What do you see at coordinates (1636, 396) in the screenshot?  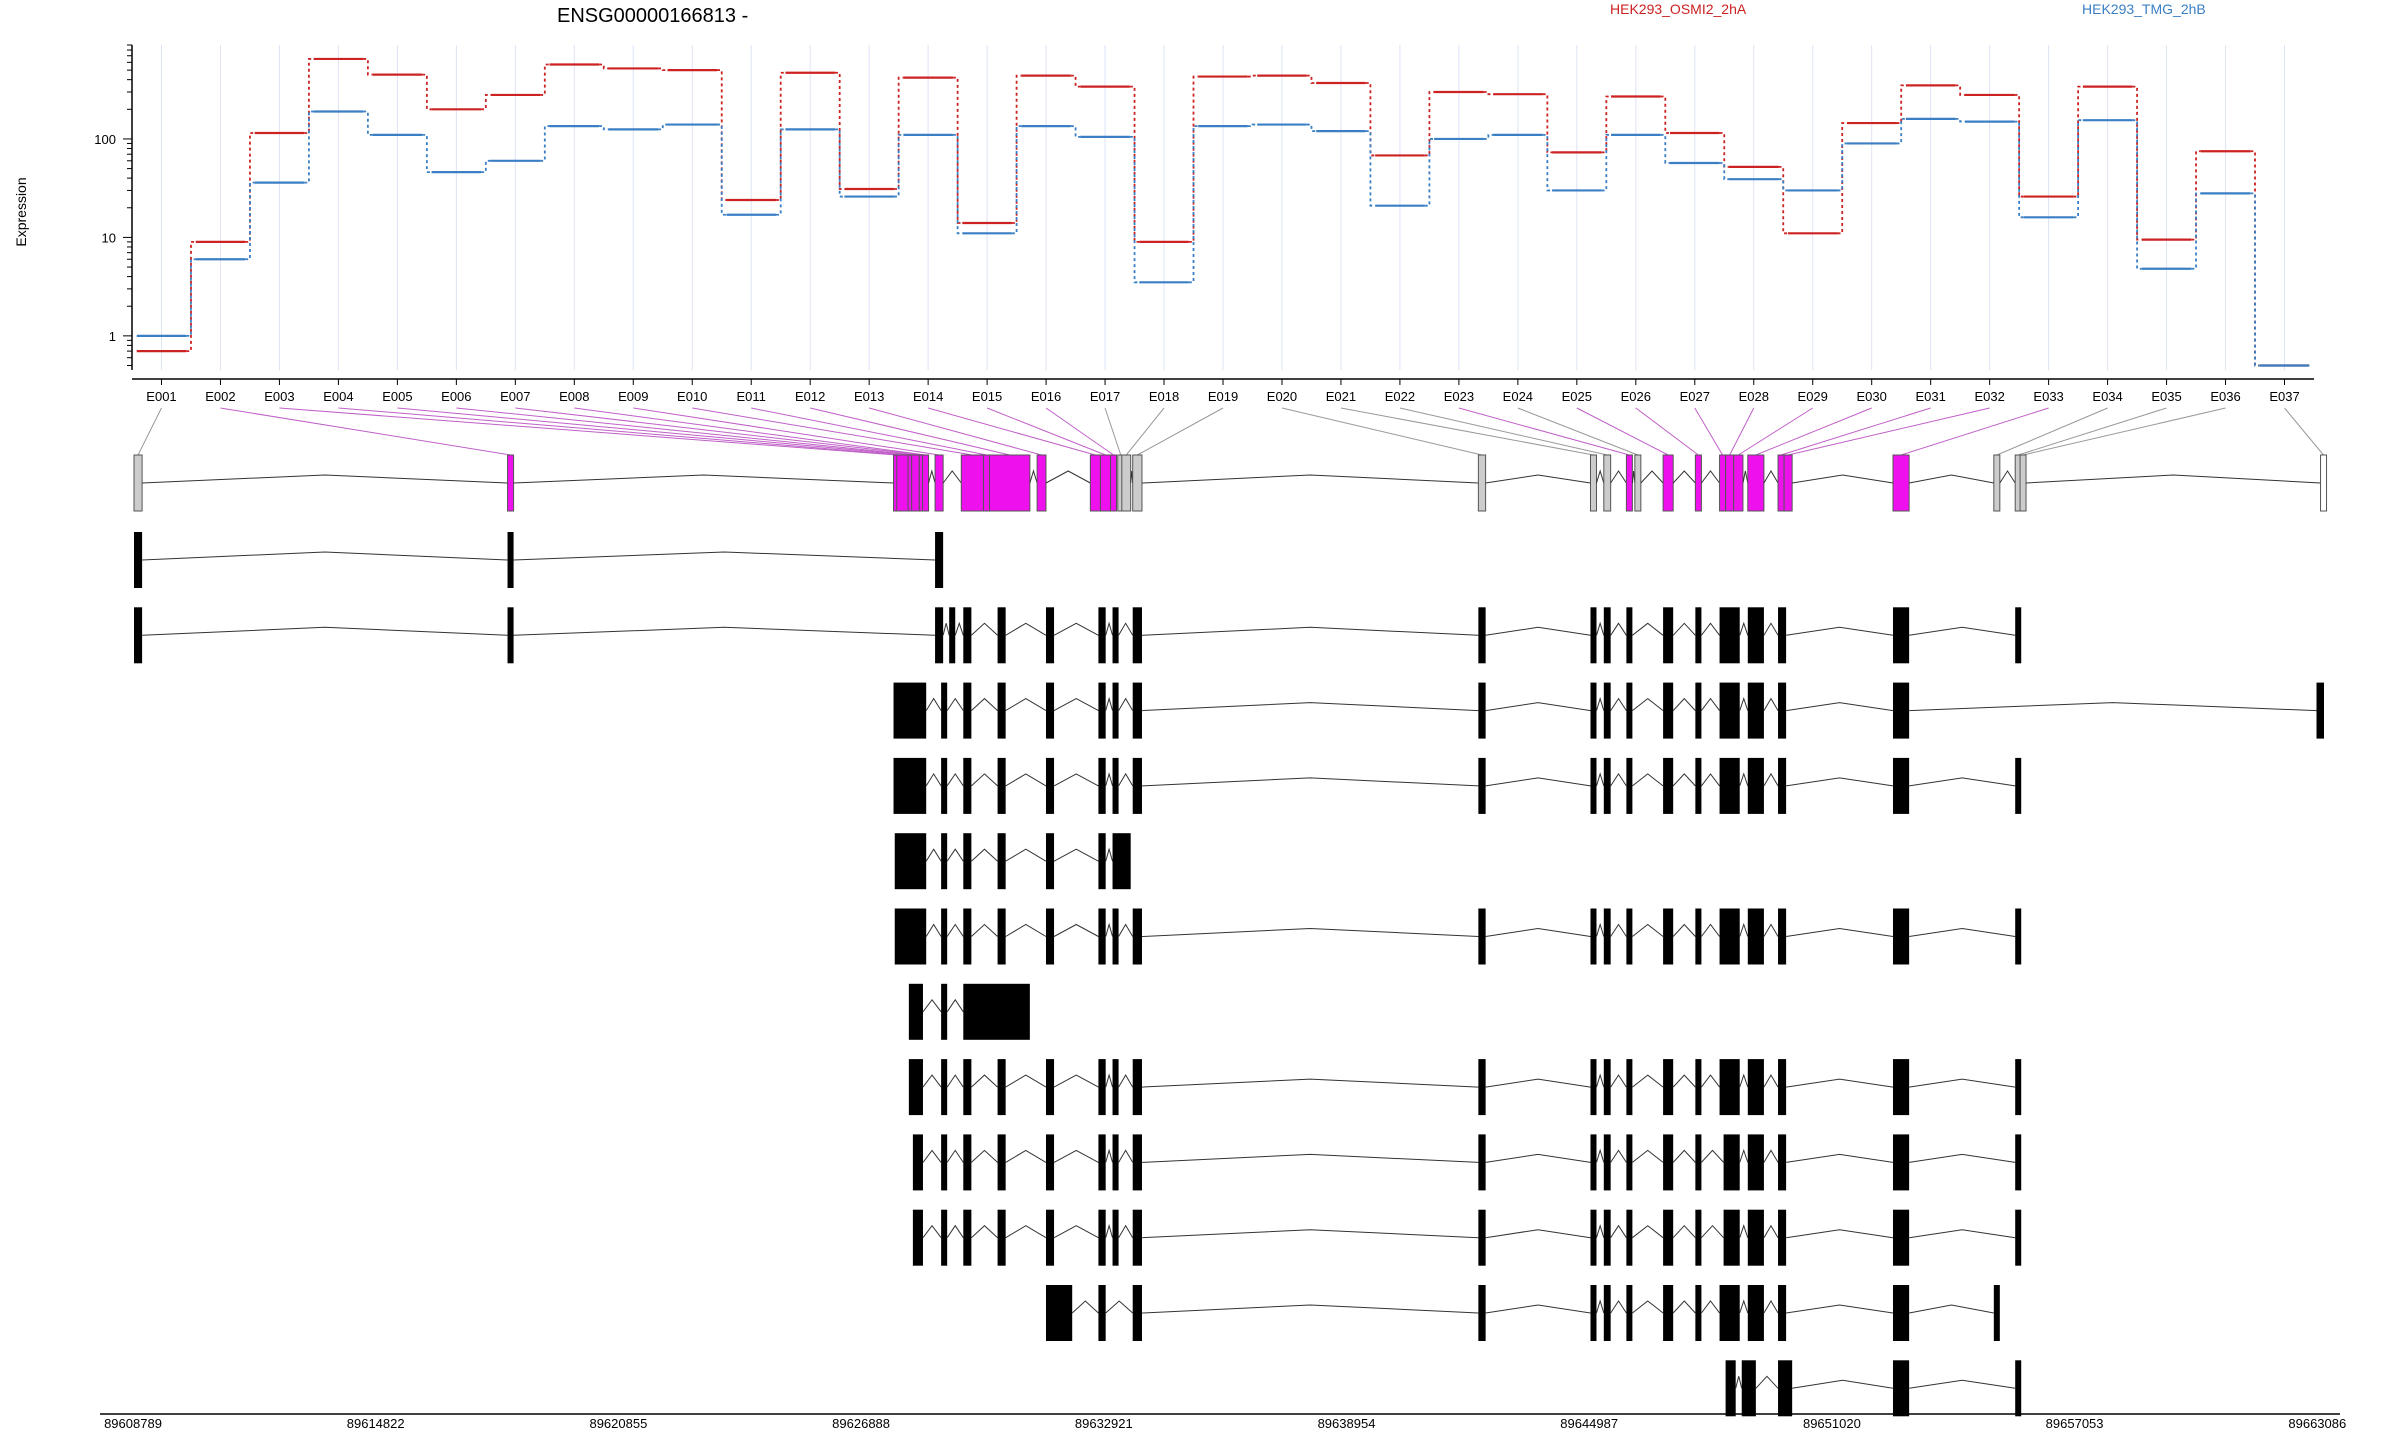 I see `exon-bin-label: E026` at bounding box center [1636, 396].